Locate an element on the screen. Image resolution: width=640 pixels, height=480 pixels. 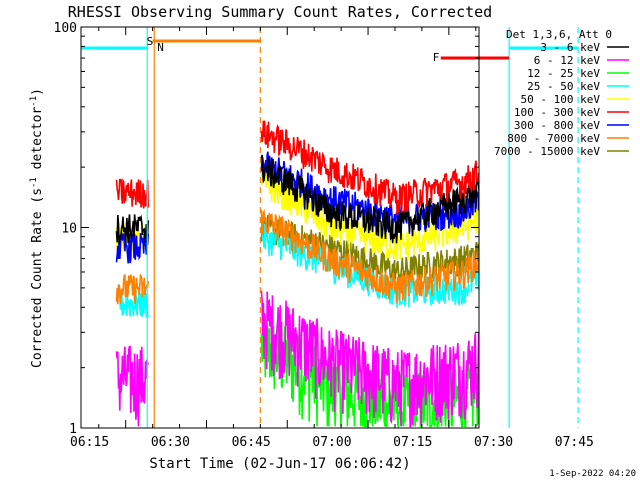
y-label-mid: detector is located at coordinates (37, 142).